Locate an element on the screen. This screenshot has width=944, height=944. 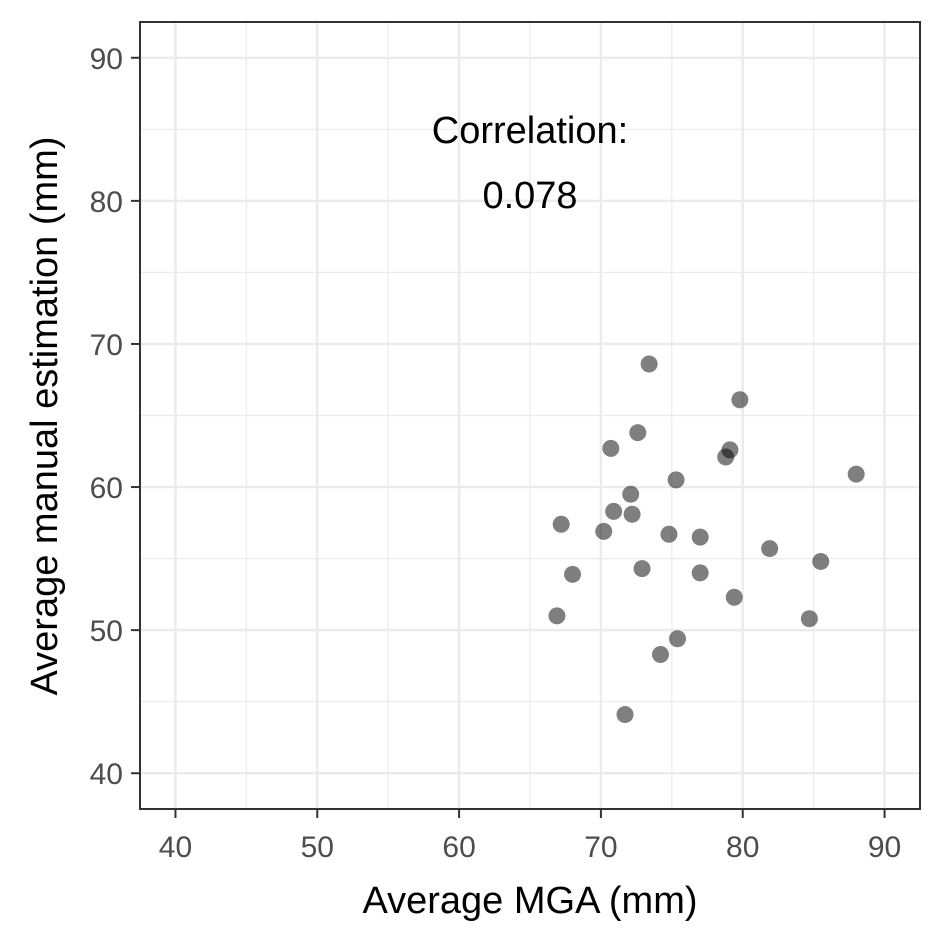
y-tick-label: 90 is located at coordinates (106, 59).